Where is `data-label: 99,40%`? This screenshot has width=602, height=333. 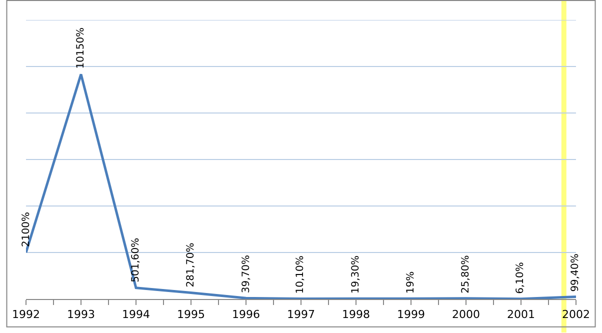 data-label: 99,40% is located at coordinates (576, 273).